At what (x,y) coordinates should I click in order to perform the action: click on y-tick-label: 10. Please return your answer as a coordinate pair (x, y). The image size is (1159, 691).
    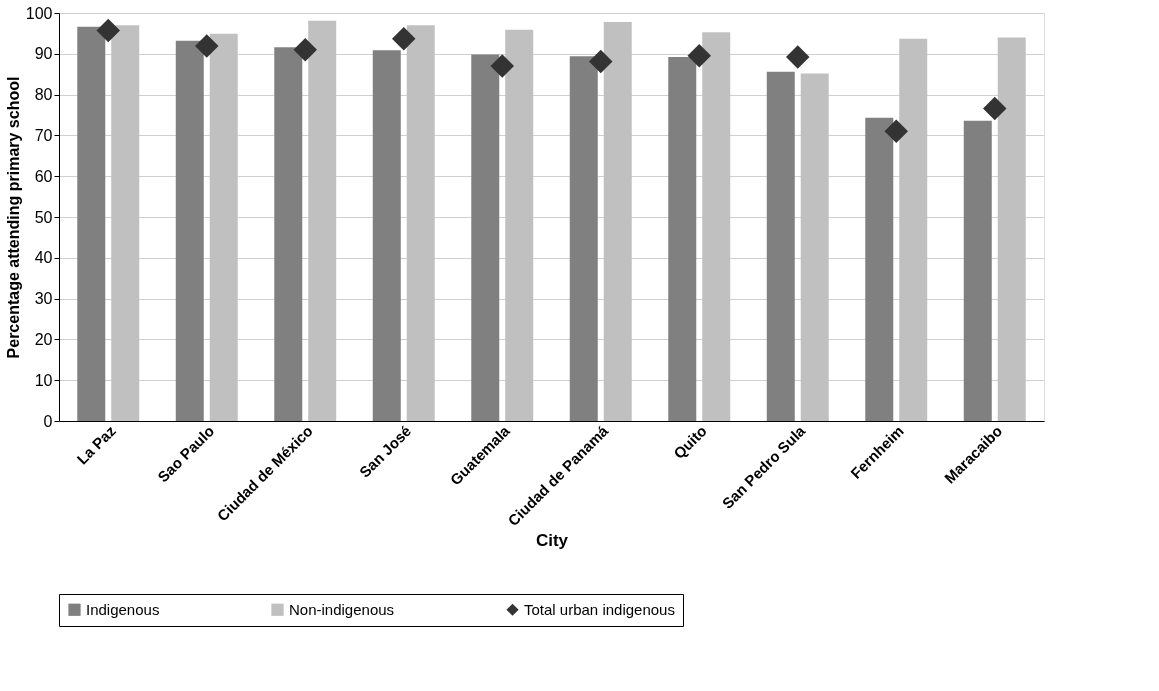
    Looking at the image, I should click on (43, 380).